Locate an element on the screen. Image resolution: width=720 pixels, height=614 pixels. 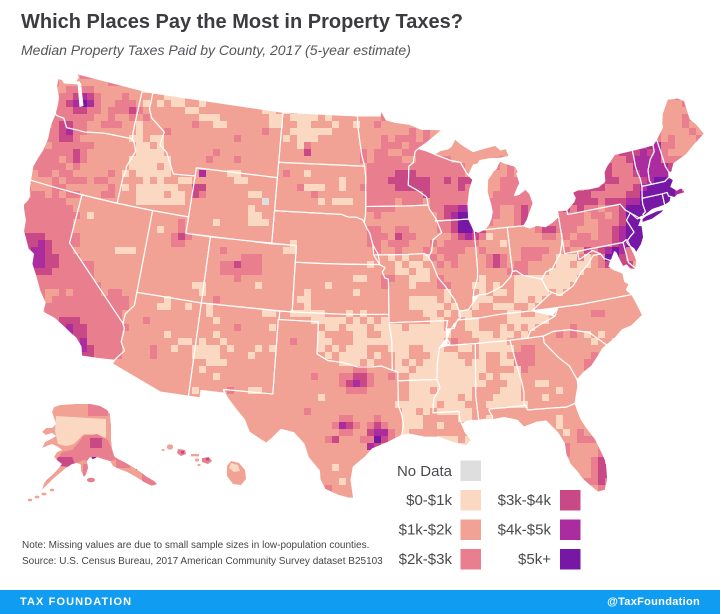
svg-text: No Data is located at coordinates (425, 471).